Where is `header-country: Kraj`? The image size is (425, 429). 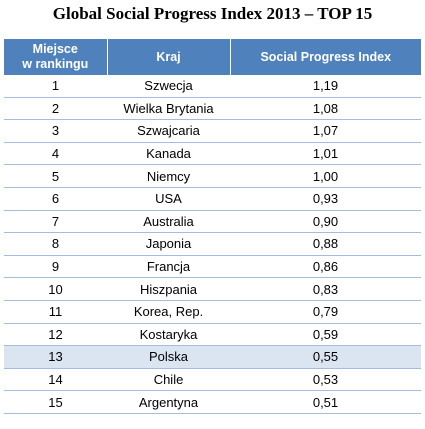
header-country: Kraj is located at coordinates (168, 57).